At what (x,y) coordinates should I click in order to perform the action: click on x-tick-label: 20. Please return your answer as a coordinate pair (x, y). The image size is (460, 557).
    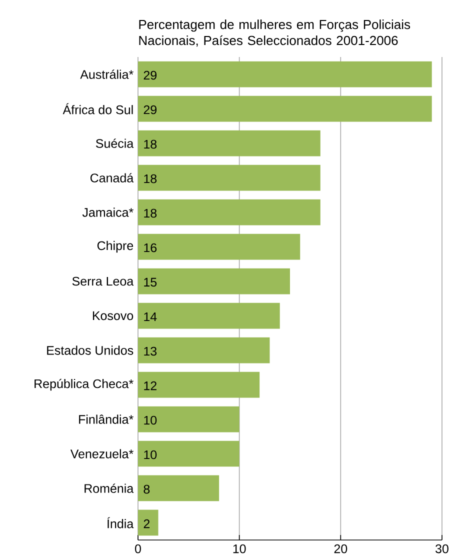
    Looking at the image, I should click on (341, 549).